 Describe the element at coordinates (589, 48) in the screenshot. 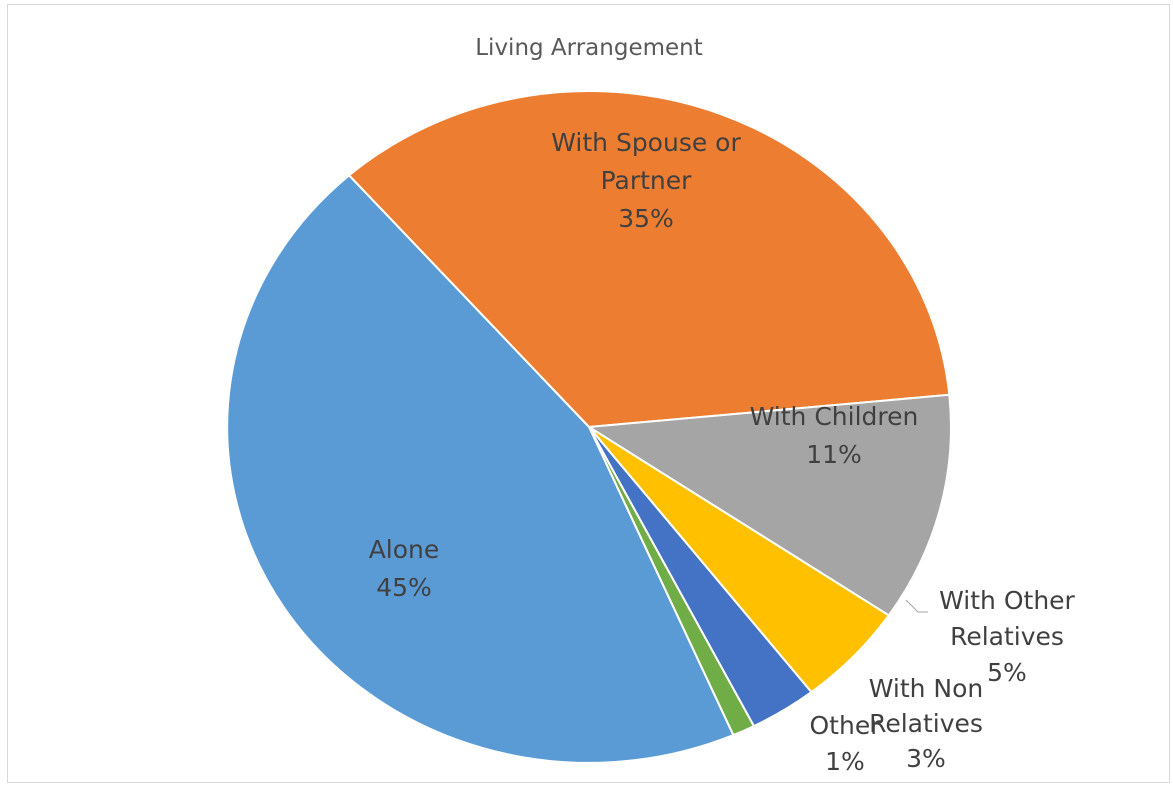

I see `chart-title: Living Arrangement` at that location.